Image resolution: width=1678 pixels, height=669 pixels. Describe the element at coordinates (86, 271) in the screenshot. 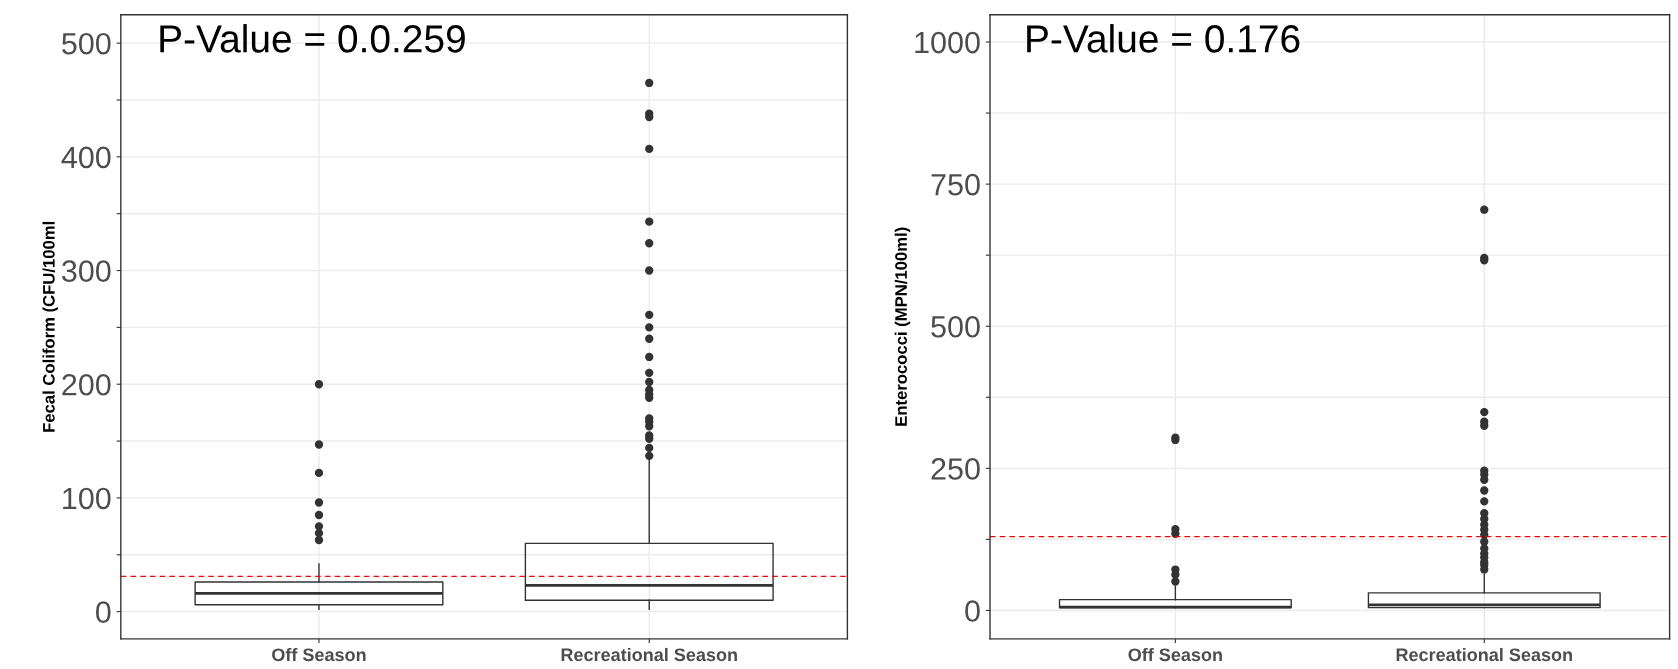

I see `y-tick-label: 300` at that location.